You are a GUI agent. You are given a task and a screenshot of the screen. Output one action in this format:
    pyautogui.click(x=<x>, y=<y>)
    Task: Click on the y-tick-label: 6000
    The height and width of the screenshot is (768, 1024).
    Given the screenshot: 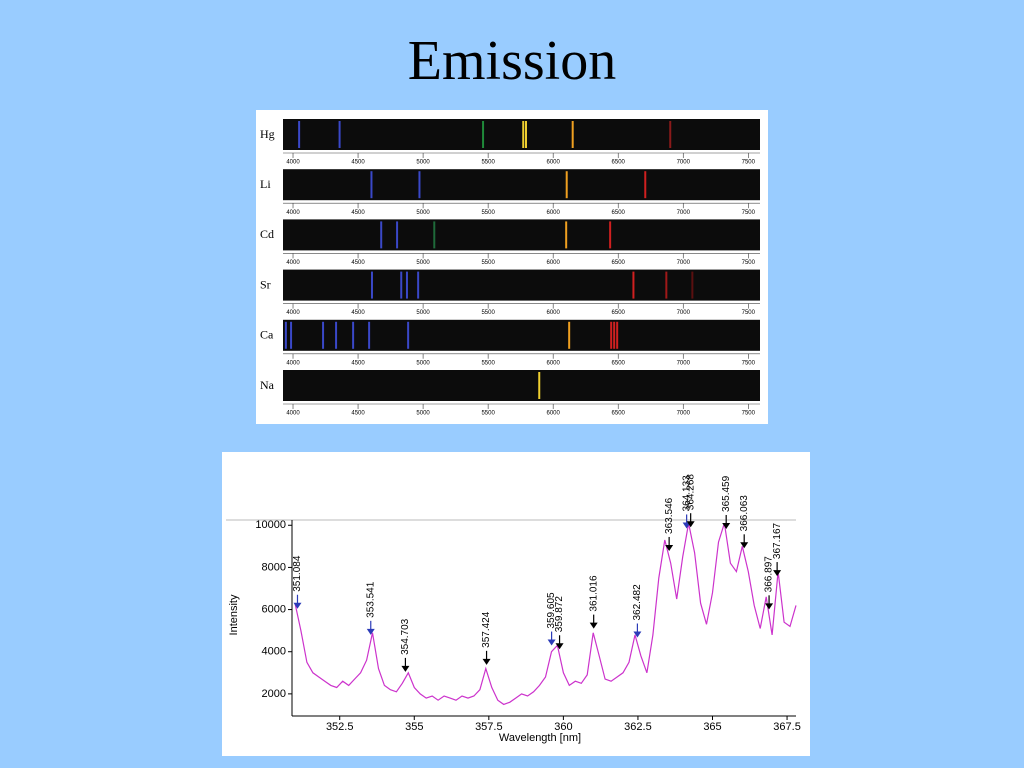 What is the action you would take?
    pyautogui.click(x=274, y=609)
    